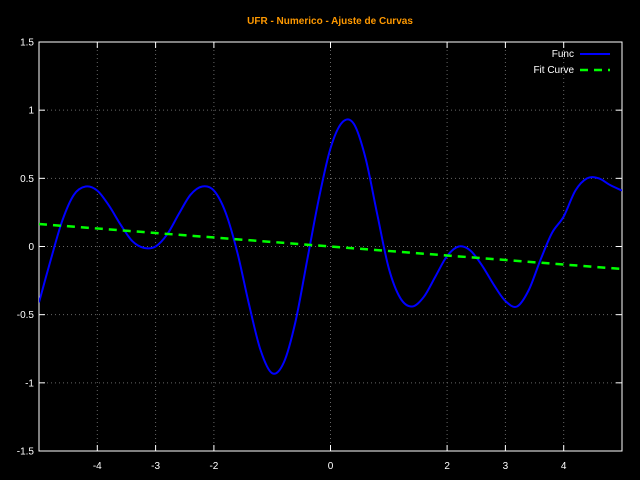 The image size is (640, 480). I want to click on legend: Func Fit Curve, so click(571, 62).